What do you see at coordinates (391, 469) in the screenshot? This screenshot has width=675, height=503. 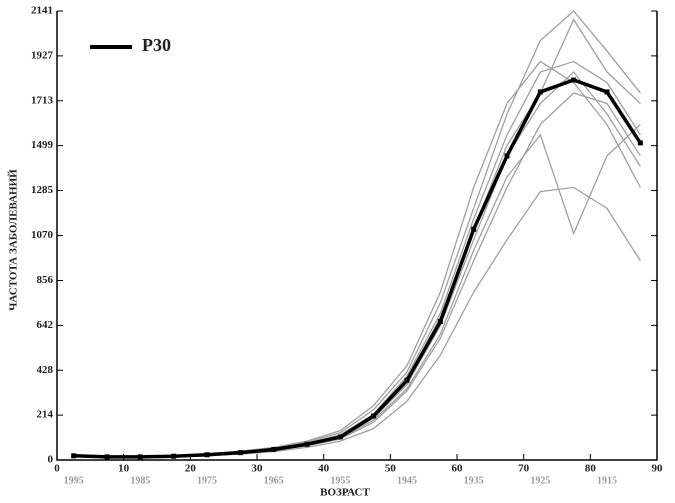 I see `x-tick-label: 50` at bounding box center [391, 469].